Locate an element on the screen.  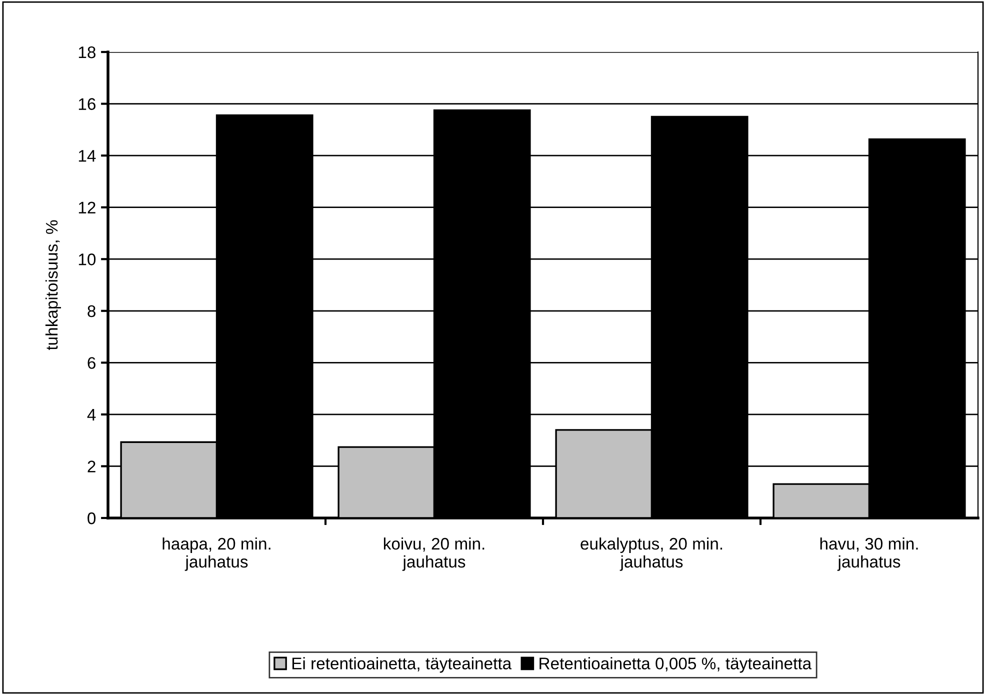
y-tick-label: 12 is located at coordinates (87, 208).